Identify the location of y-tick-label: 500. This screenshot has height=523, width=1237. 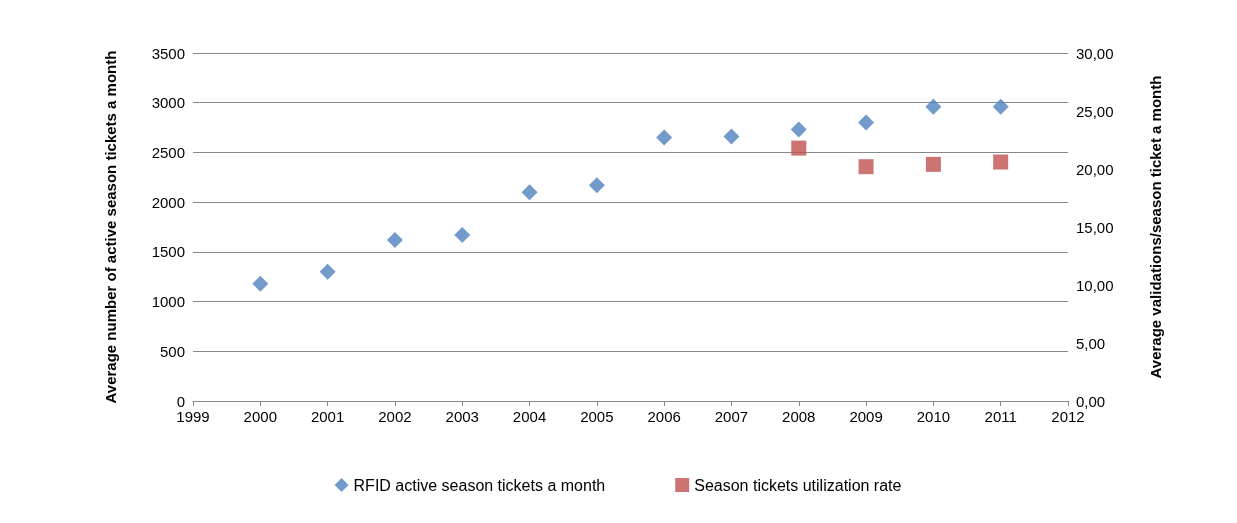
(172, 351).